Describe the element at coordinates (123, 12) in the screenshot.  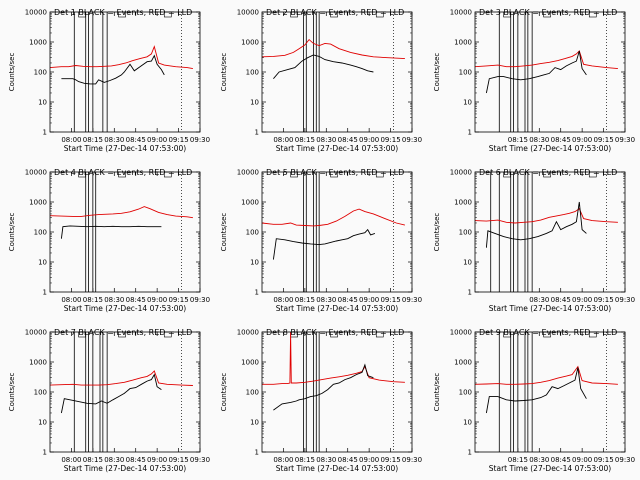
I see `chart-title: Det 1 BLACK = Events, RED = LLD` at that location.